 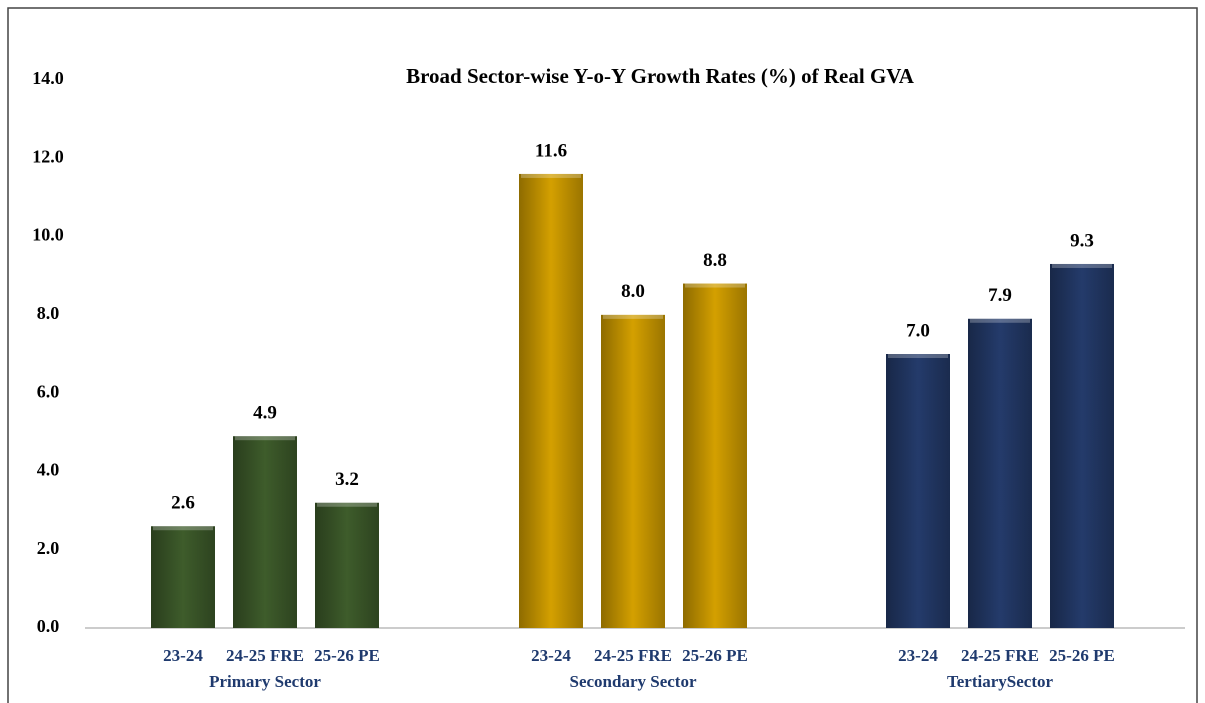 What do you see at coordinates (48, 548) in the screenshot?
I see `y-tick-label: 2.0` at bounding box center [48, 548].